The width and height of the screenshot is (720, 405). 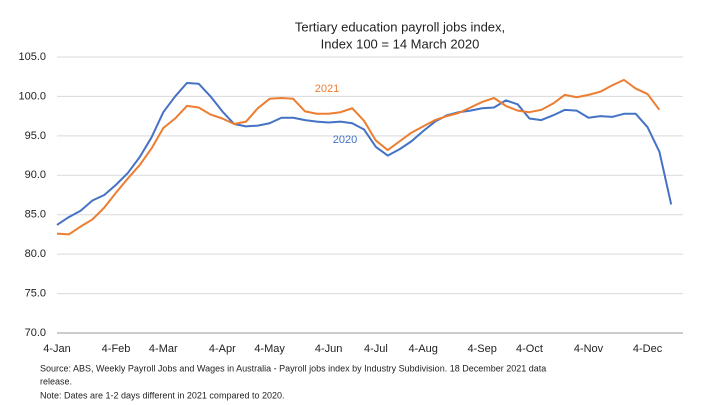 What do you see at coordinates (422, 349) in the screenshot?
I see `x-tick-label: 4-Aug` at bounding box center [422, 349].